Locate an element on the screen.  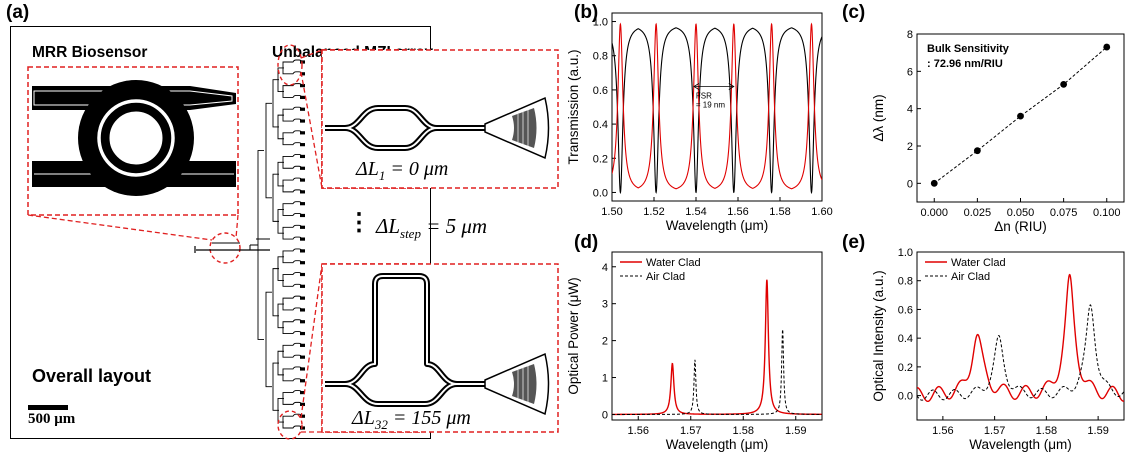
mzi-bottom-highlight is located at coordinates (290, 425).